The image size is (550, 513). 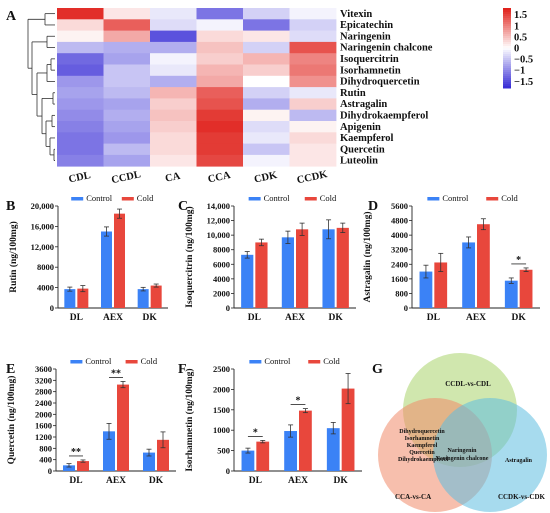 I want to click on venn-set-label: CCDL-vs-CDL, so click(x=468, y=384).